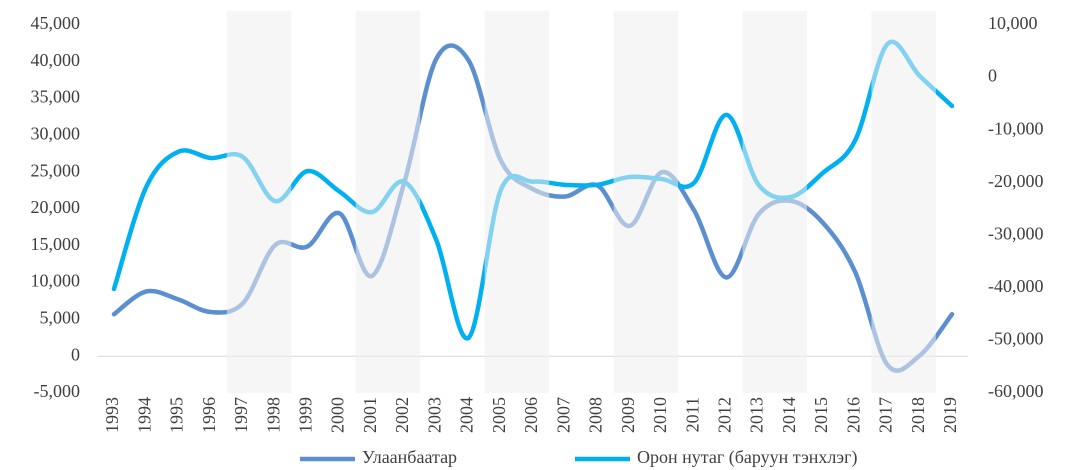 This screenshot has height=470, width=1066. What do you see at coordinates (56, 23) in the screenshot?
I see `y-tick-label: 45,000` at bounding box center [56, 23].